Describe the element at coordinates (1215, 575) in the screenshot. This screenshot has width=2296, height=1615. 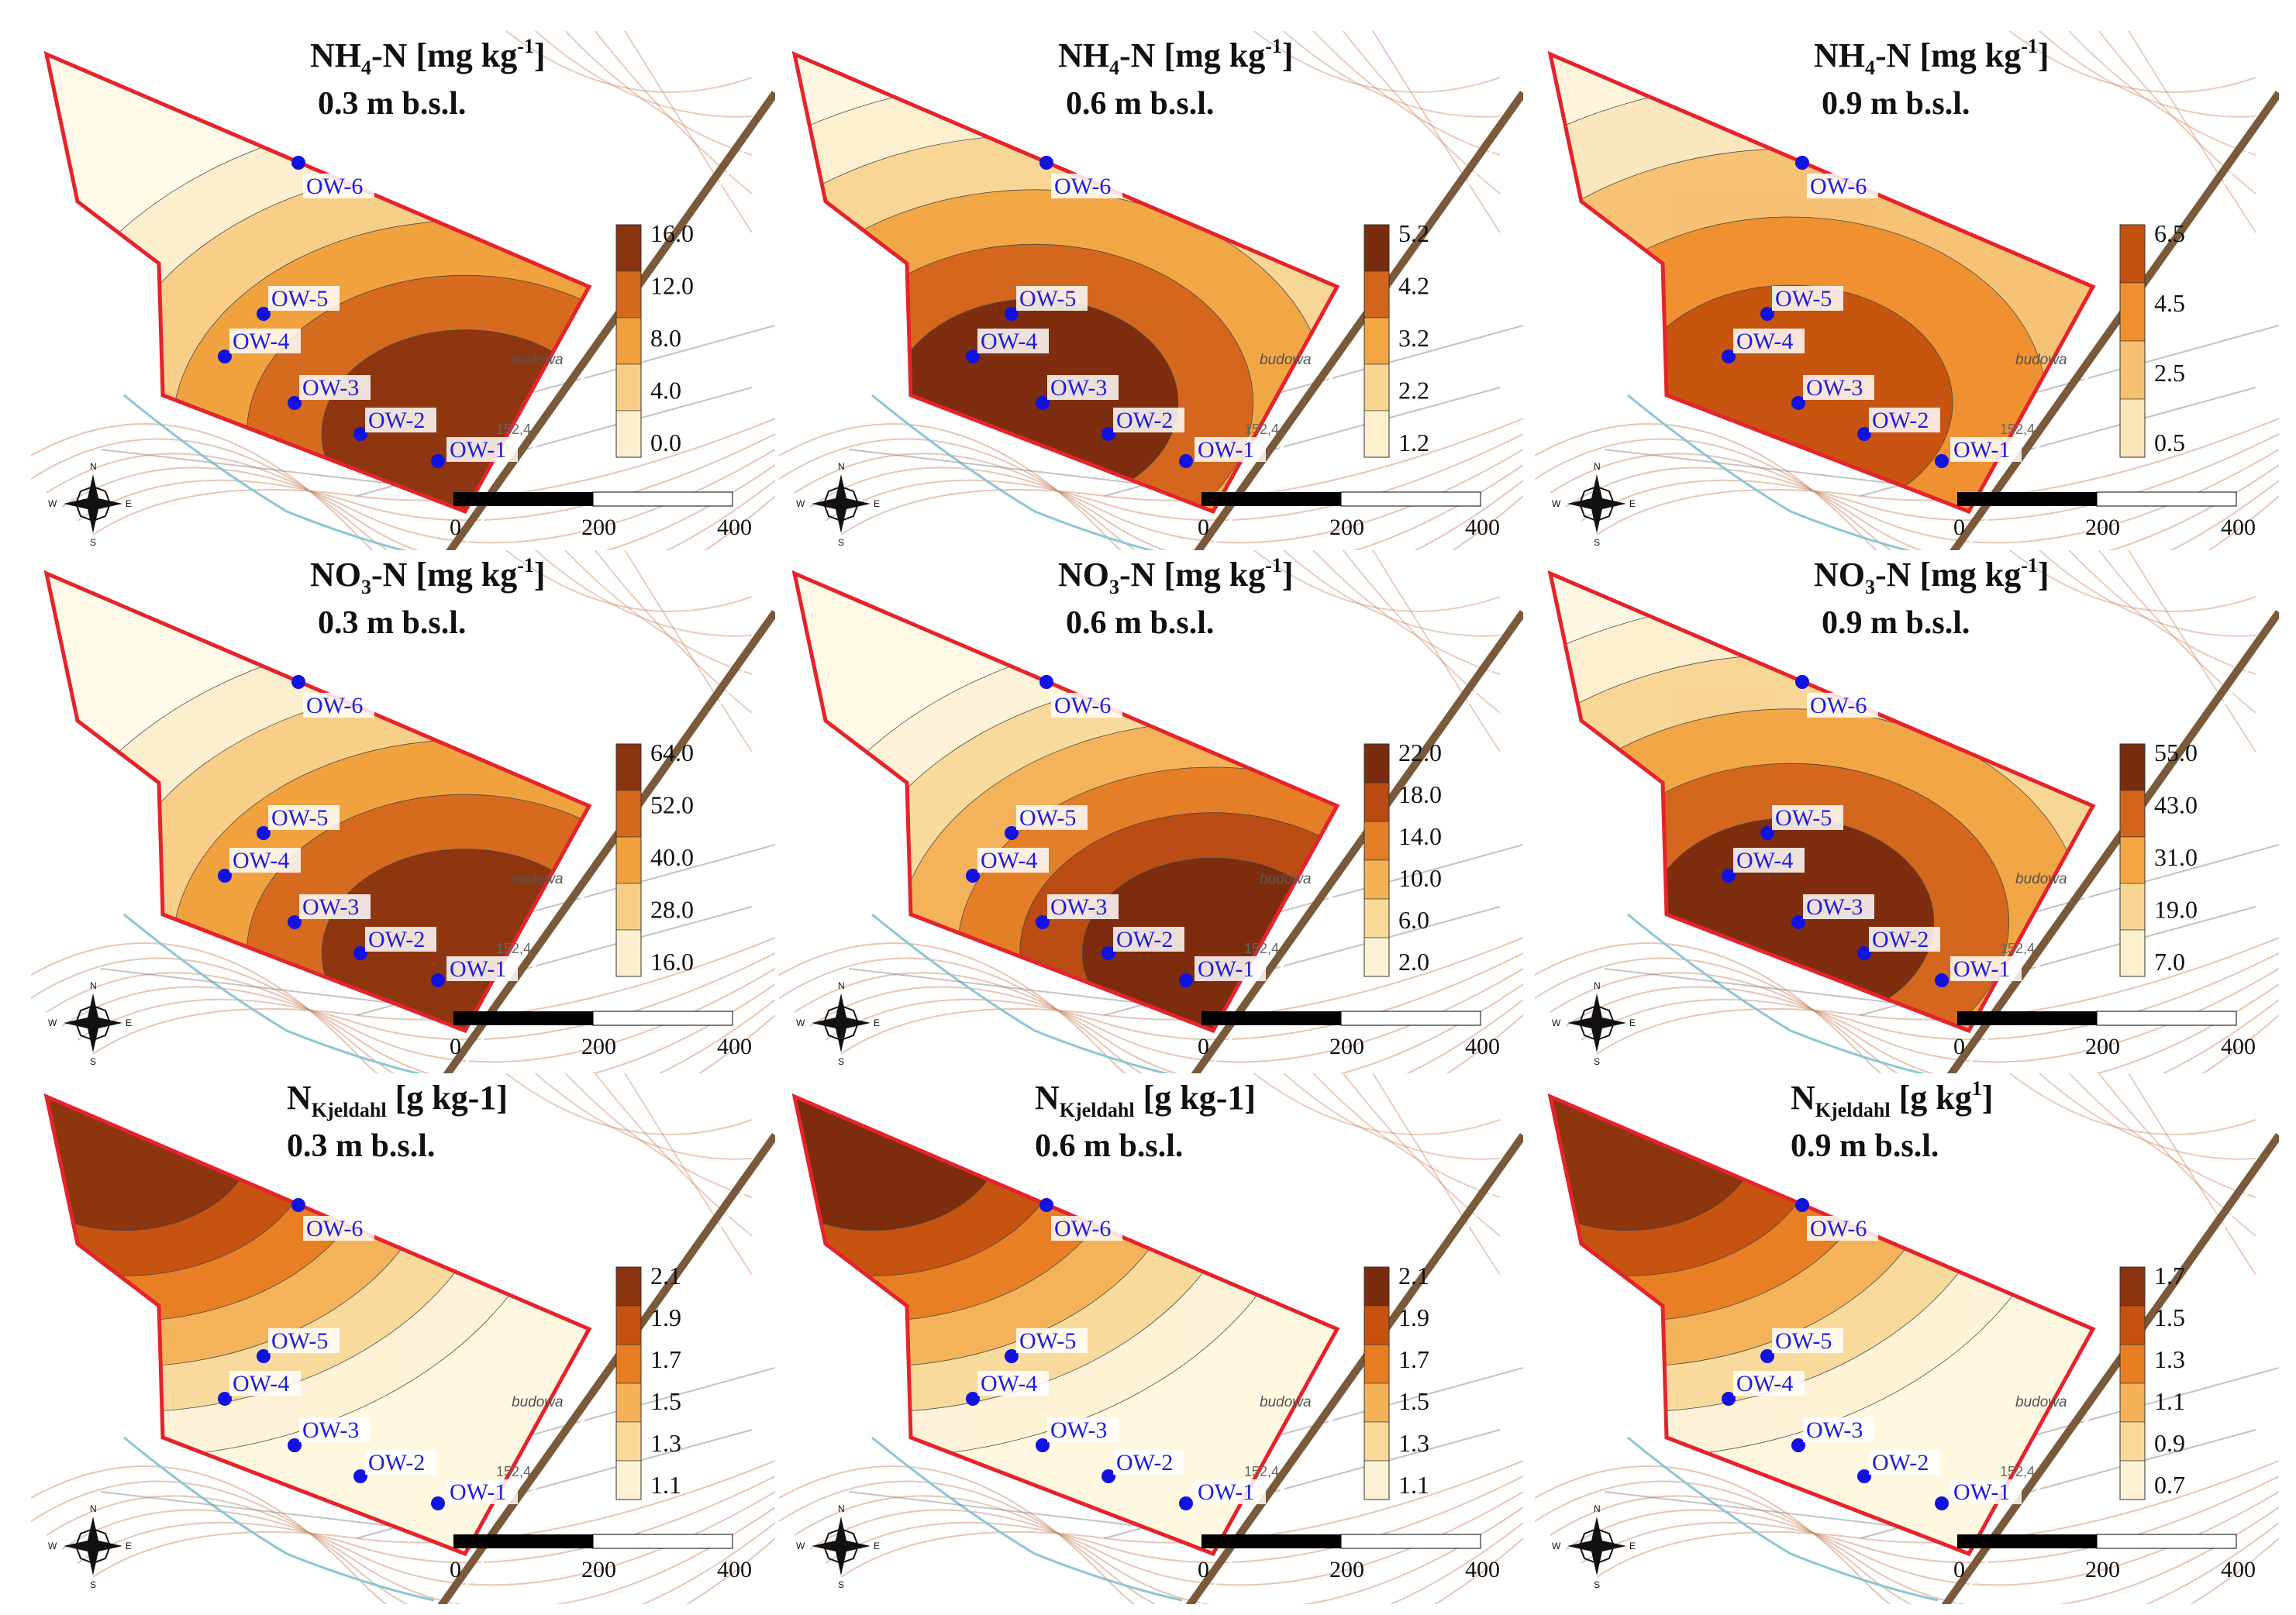
I see `unit-text: [mg kg` at that location.